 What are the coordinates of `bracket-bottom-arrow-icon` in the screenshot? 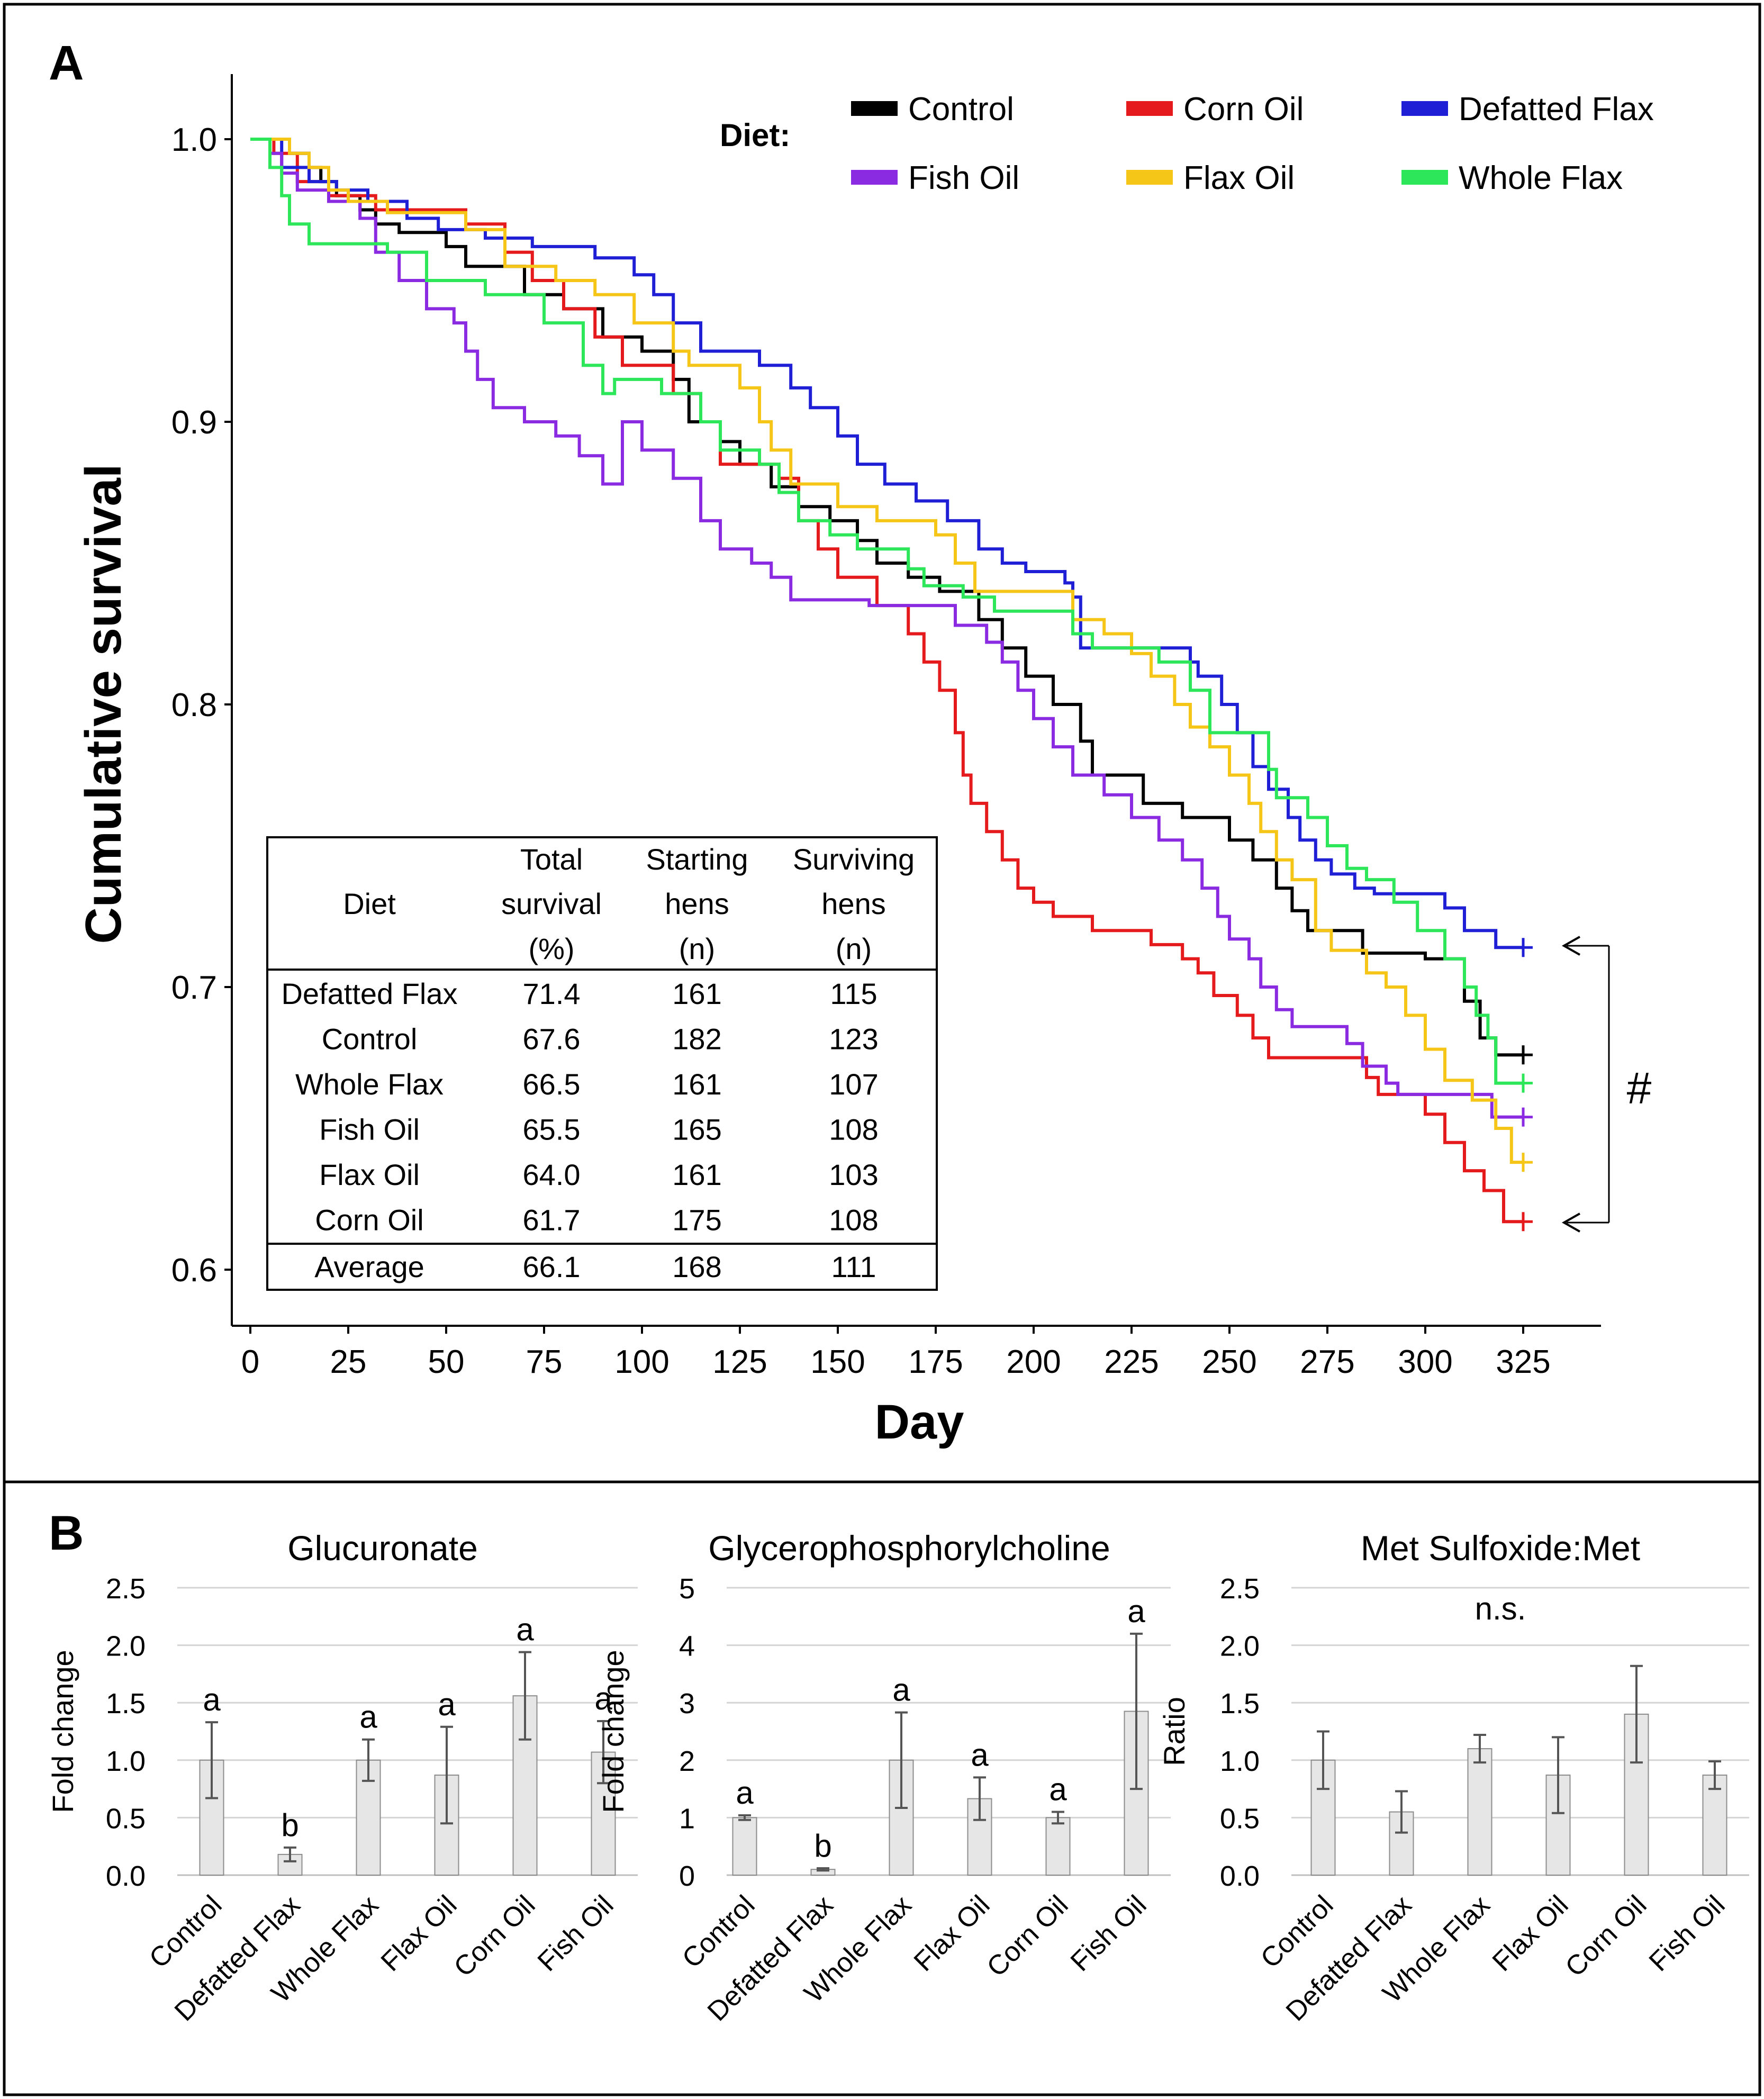 It's located at (1570, 1223).